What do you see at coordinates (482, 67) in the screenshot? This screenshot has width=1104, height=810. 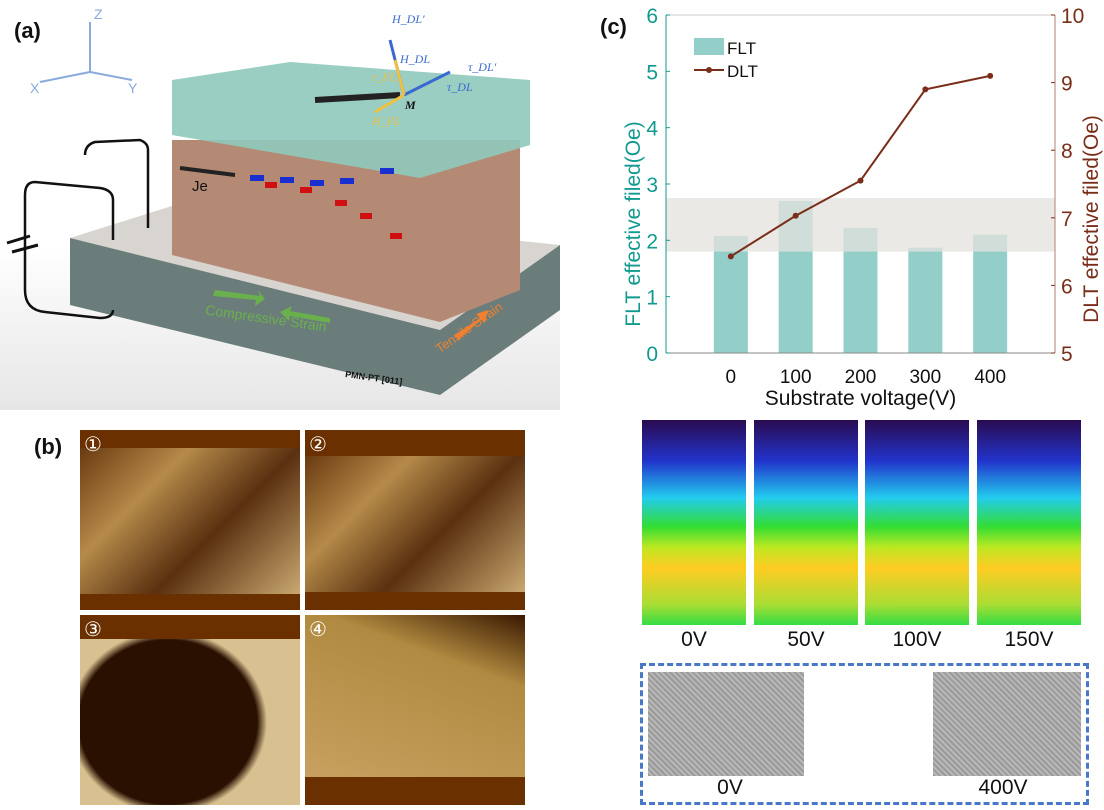 I see `label-tau-dl-prime: τ_DL′` at bounding box center [482, 67].